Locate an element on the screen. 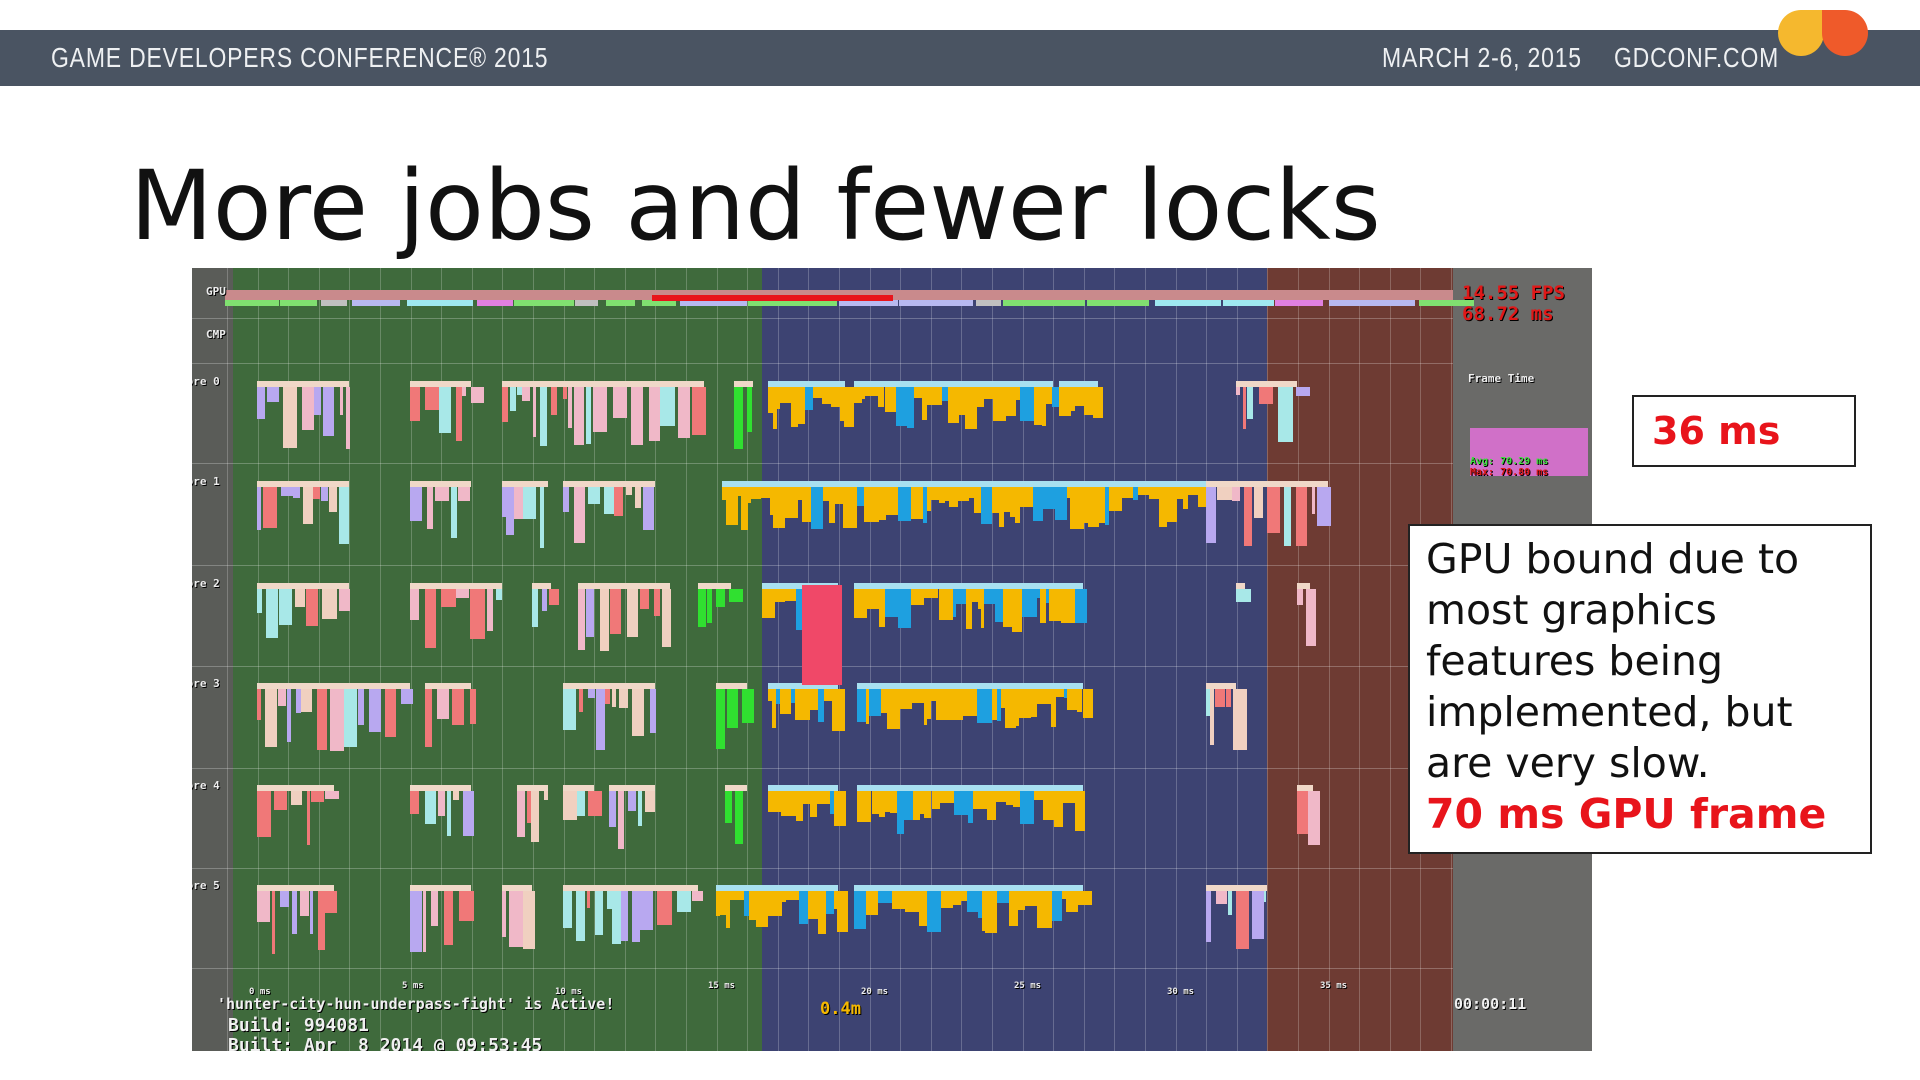 The width and height of the screenshot is (1920, 1080). conference-site: GDCONF.COM is located at coordinates (1697, 57).